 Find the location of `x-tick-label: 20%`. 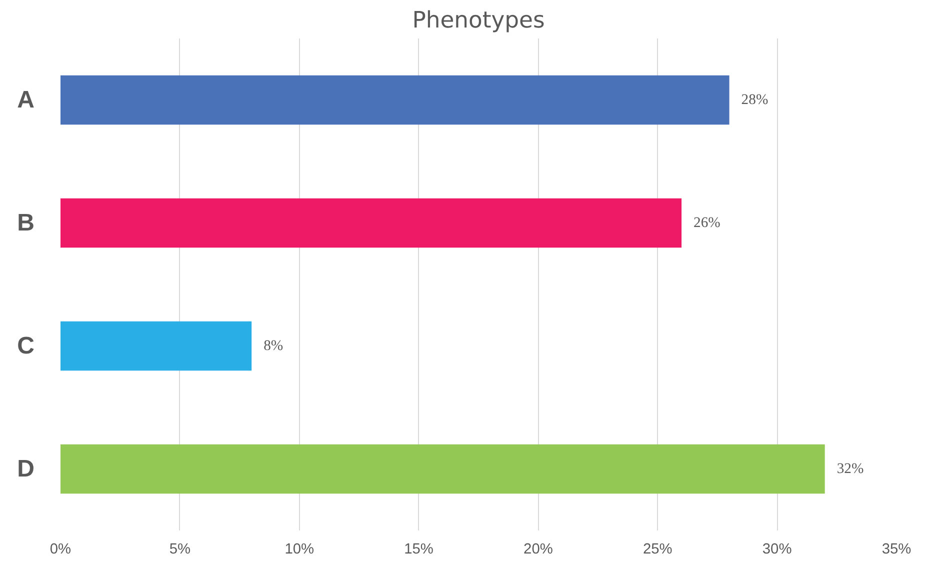

x-tick-label: 20% is located at coordinates (538, 550).